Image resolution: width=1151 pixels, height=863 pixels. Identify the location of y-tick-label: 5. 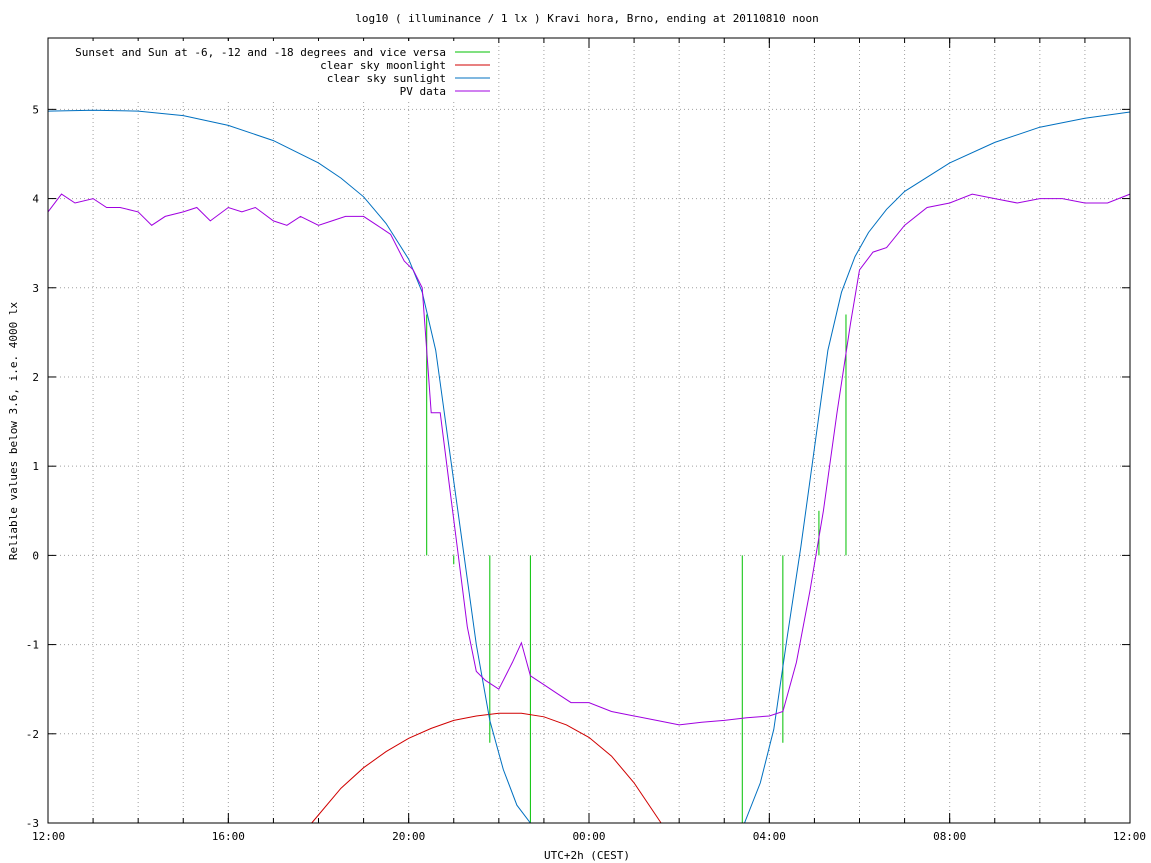
(35, 109).